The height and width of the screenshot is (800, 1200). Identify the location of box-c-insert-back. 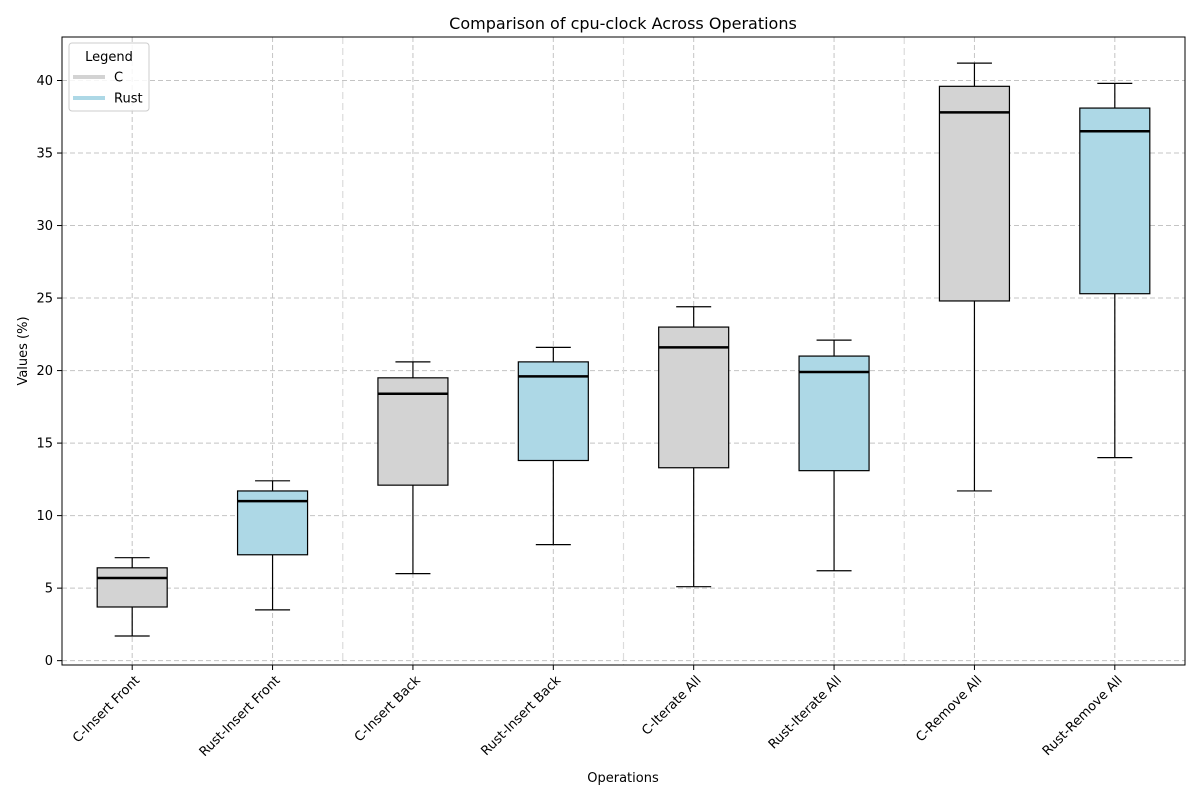
(413, 468).